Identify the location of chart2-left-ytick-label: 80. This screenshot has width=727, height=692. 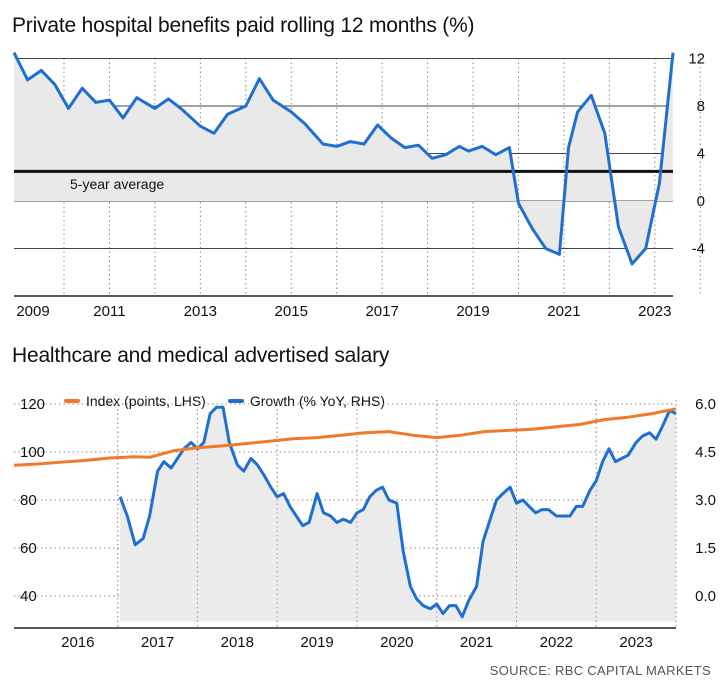
(28, 500).